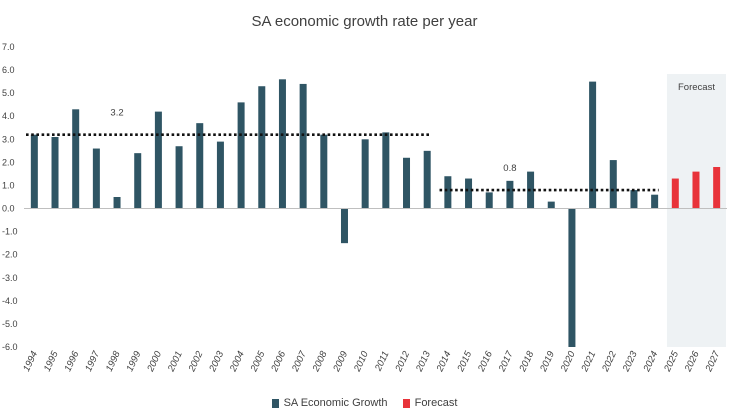  Describe the element at coordinates (320, 361) in the screenshot. I see `x-tick-label-2008: 2008` at that location.